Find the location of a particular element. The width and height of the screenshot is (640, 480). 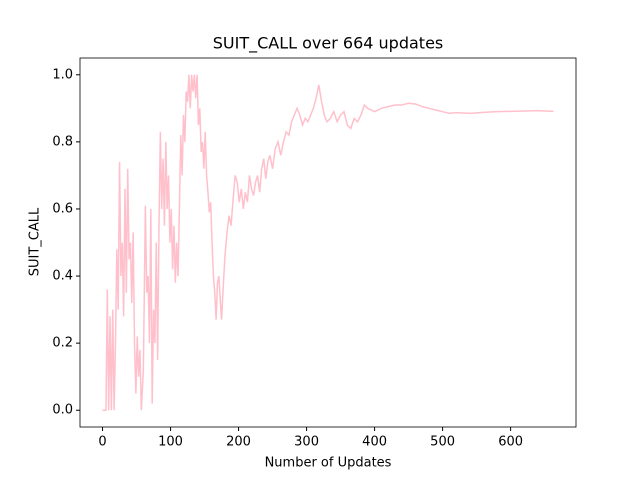

x-tick-label: 100 is located at coordinates (170, 442).